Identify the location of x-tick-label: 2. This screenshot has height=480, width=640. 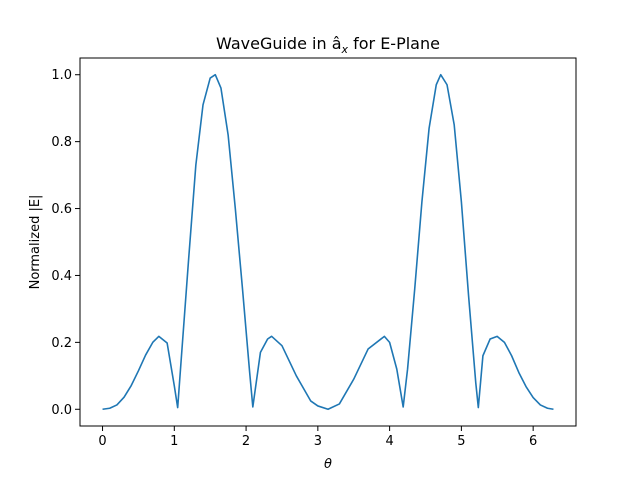
(246, 441).